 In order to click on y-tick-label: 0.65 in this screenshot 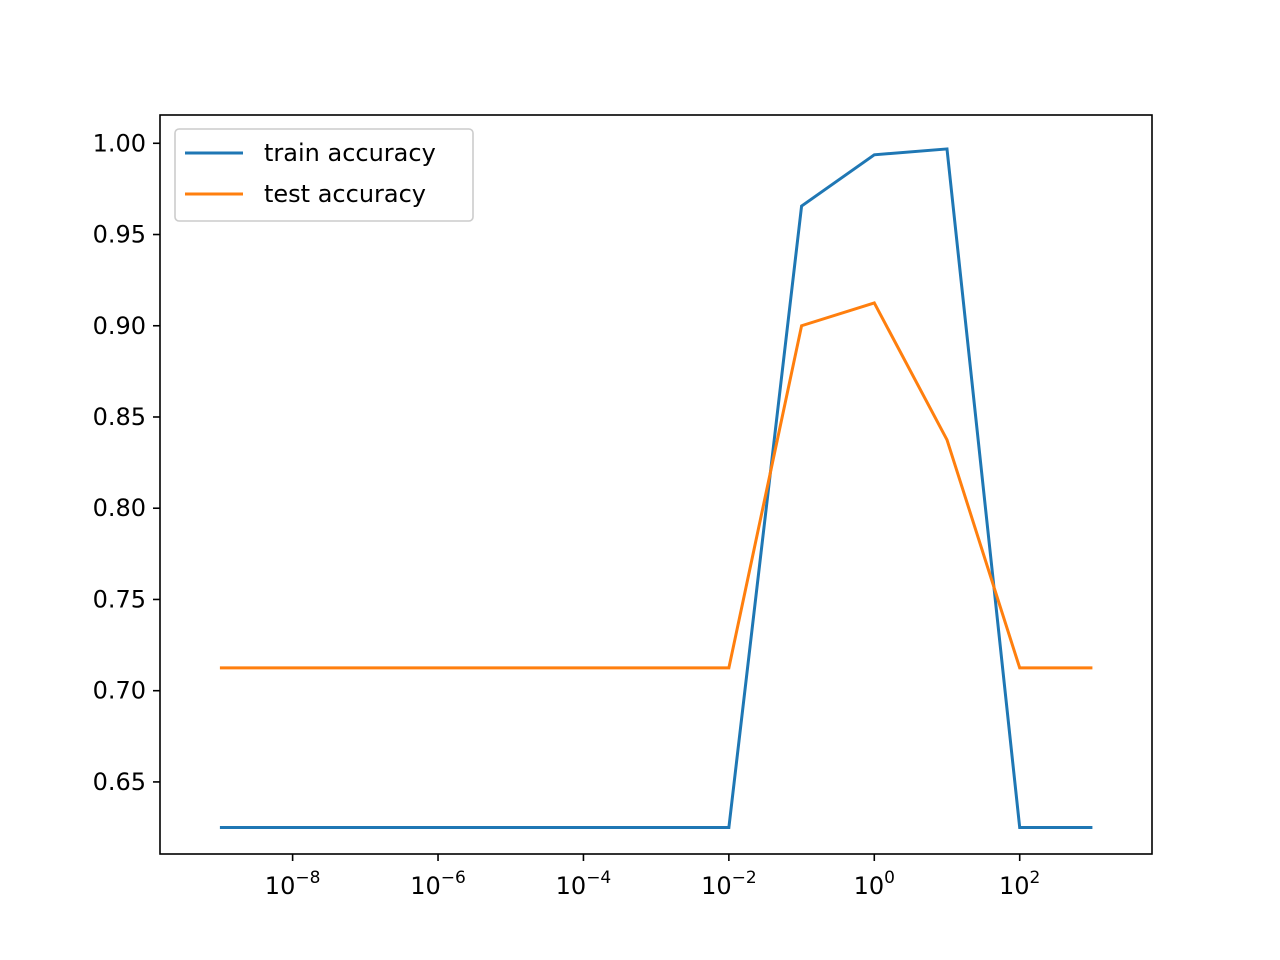, I will do `click(119, 782)`.